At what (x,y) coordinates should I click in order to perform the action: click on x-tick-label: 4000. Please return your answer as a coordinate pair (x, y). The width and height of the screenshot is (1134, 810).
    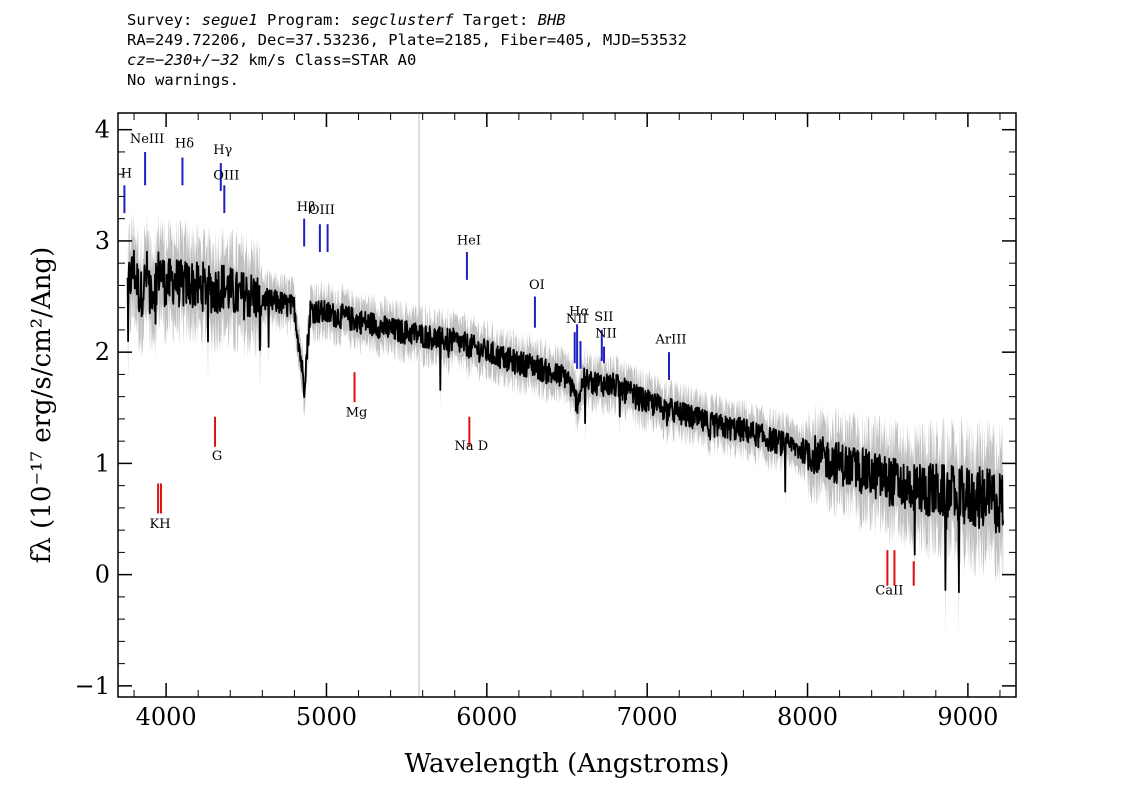
    Looking at the image, I should click on (166, 717).